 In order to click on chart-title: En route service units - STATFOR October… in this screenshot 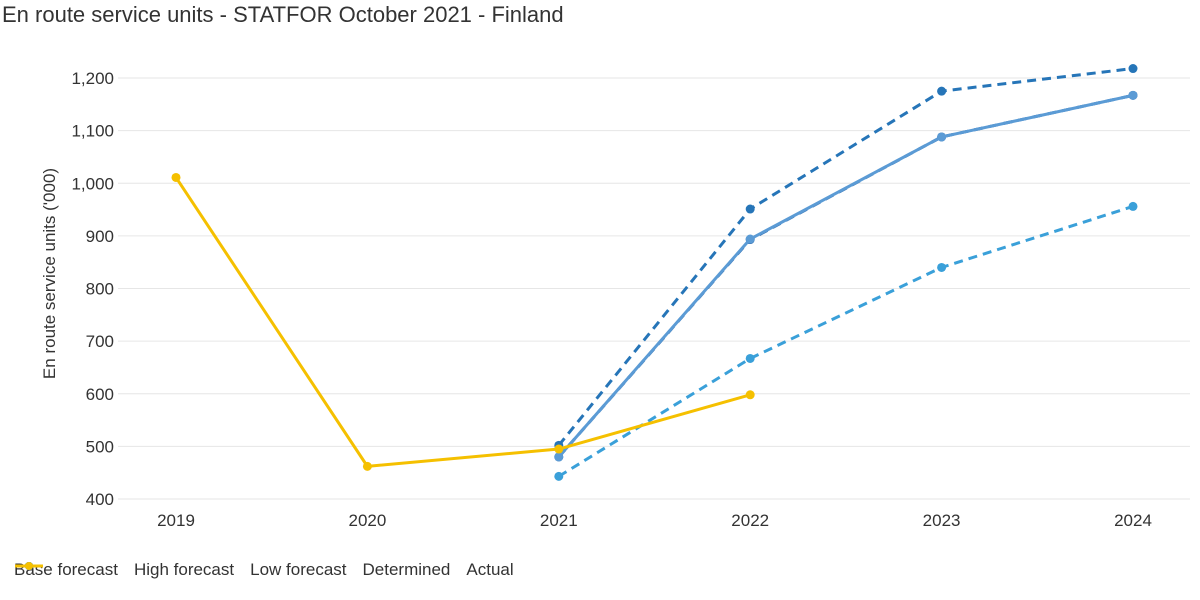, I will do `click(283, 14)`.